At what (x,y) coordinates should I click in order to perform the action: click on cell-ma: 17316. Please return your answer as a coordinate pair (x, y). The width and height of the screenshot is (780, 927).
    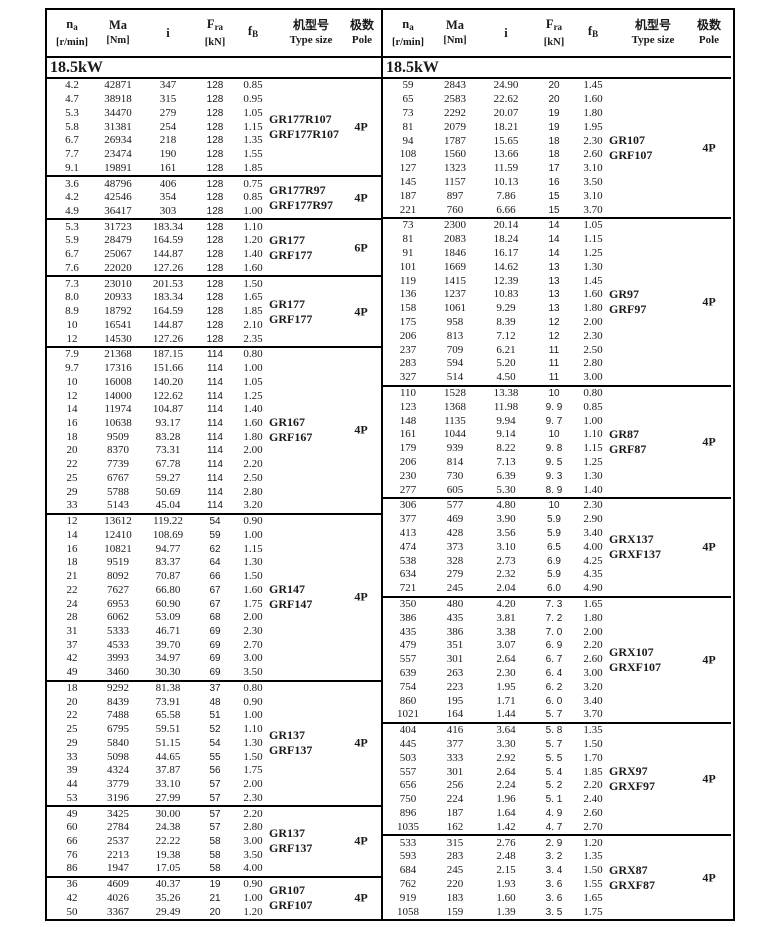
    Looking at the image, I should click on (118, 368).